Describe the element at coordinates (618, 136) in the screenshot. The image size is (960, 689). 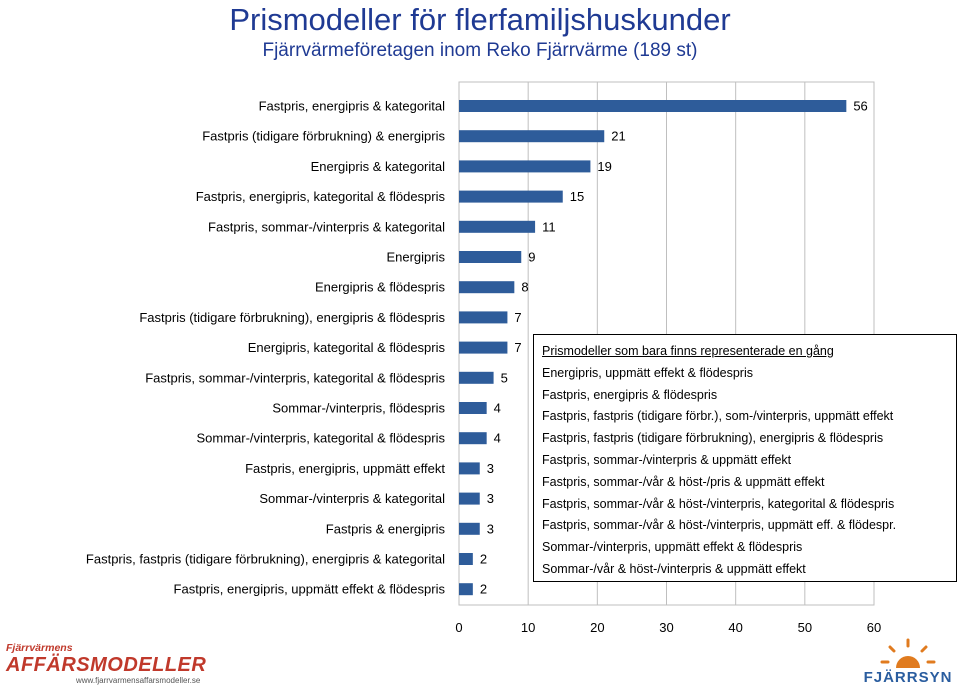
I see `data-label: 21` at that location.